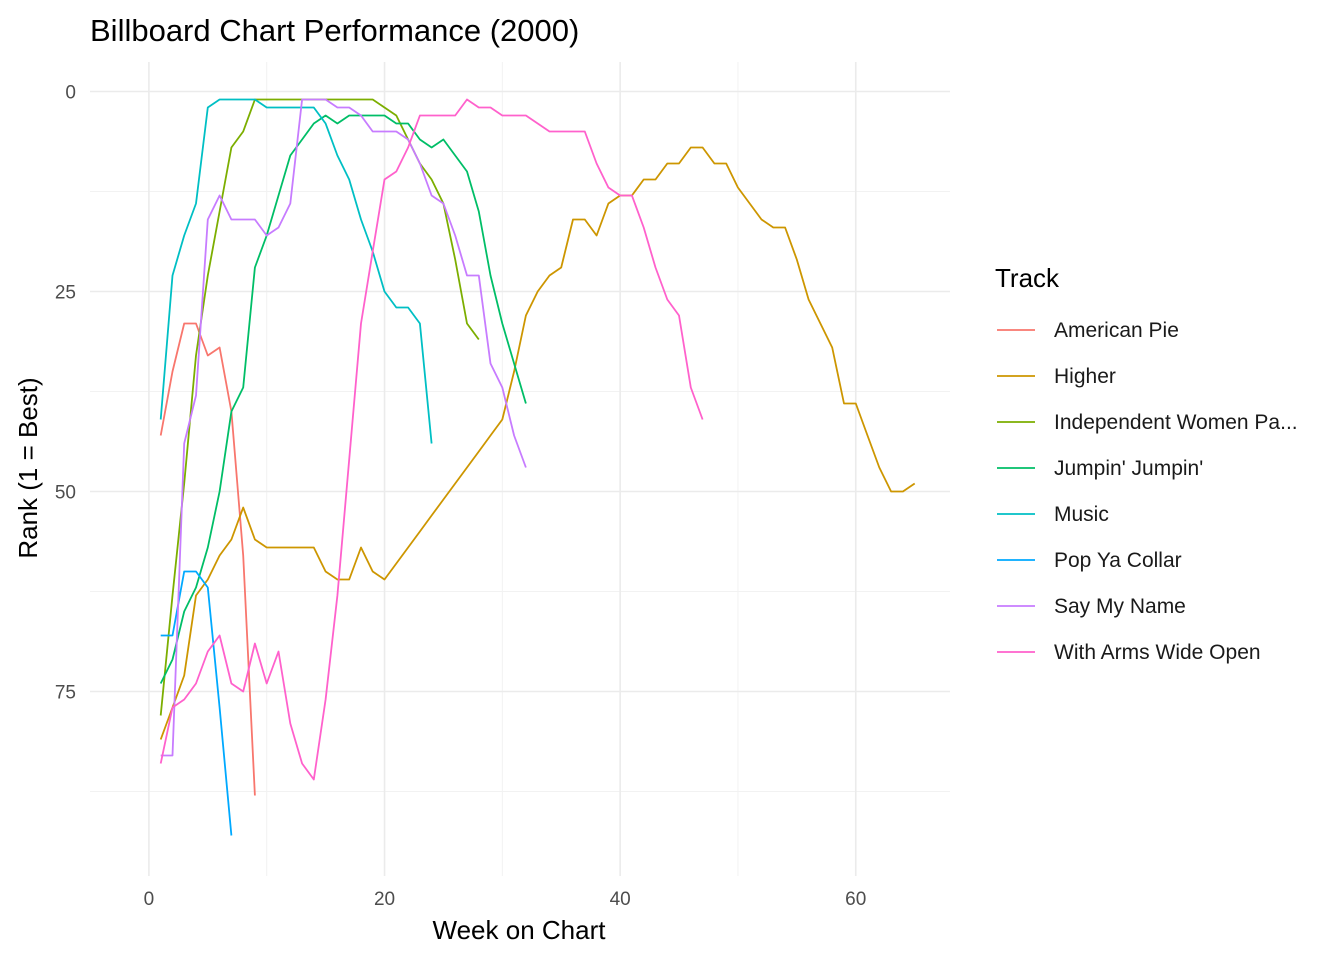  I want to click on legend-label: American Pie, so click(1116, 330).